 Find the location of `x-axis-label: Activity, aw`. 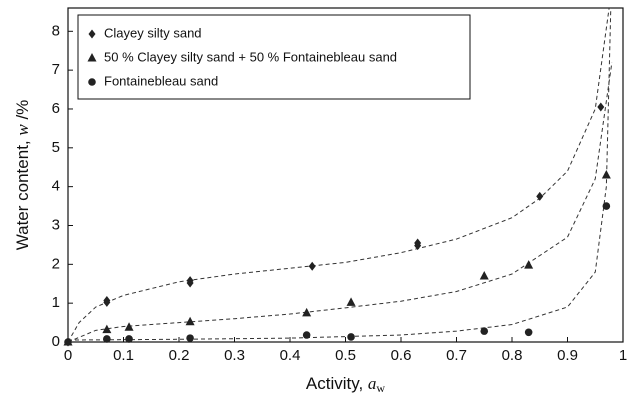

x-axis-label: Activity, aw is located at coordinates (346, 384).